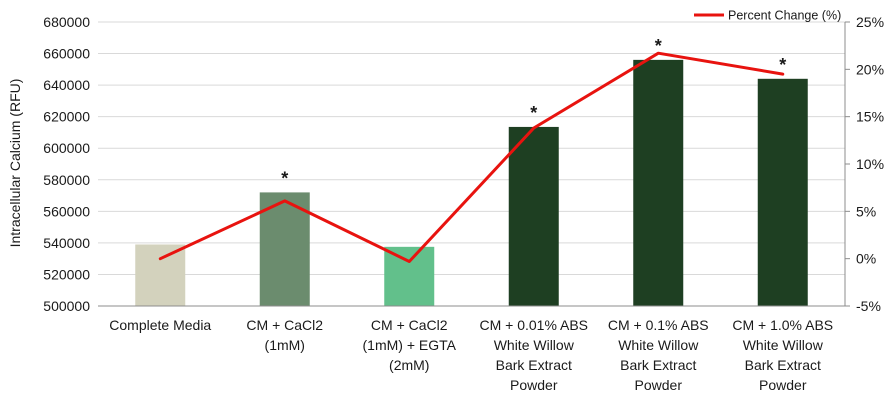 Image resolution: width=886 pixels, height=398 pixels. Describe the element at coordinates (784, 16) in the screenshot. I see `legend-label: Percent Change (%)` at that location.